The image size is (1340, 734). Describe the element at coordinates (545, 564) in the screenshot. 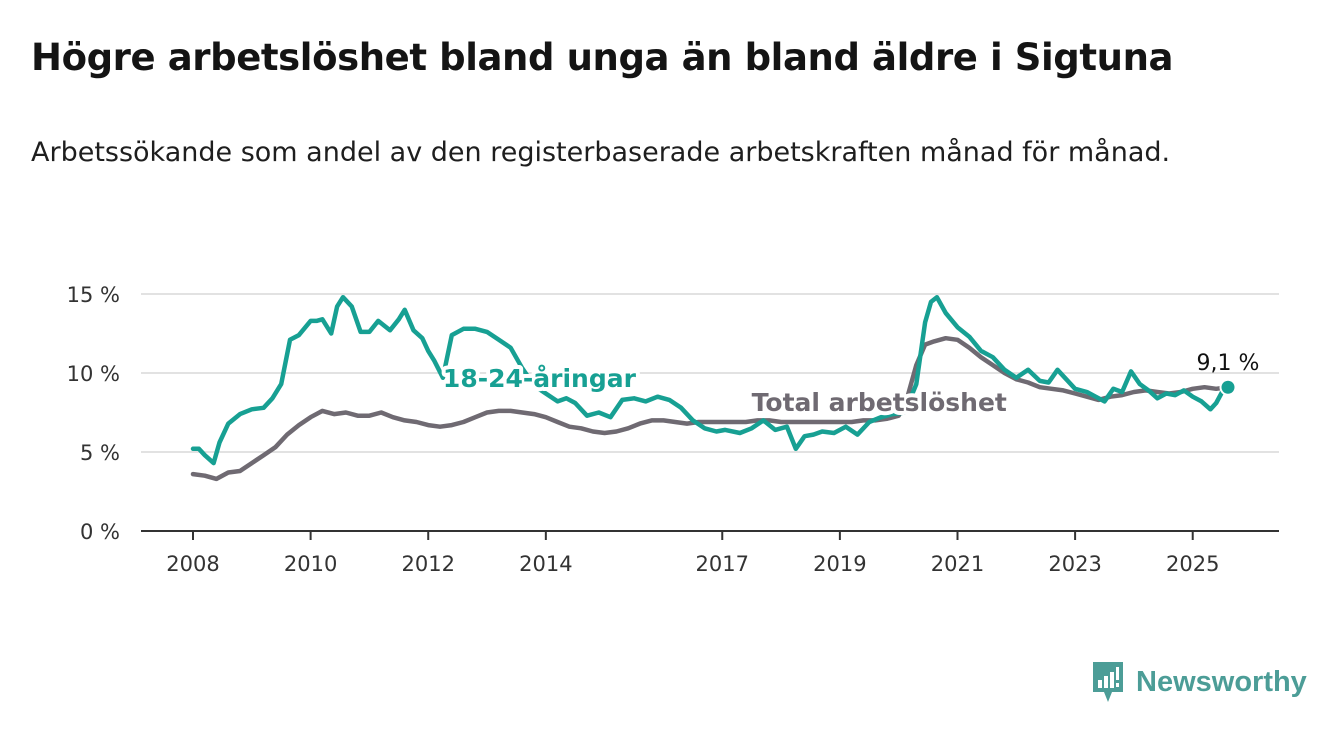

I see `x-tick-label: 2014` at that location.